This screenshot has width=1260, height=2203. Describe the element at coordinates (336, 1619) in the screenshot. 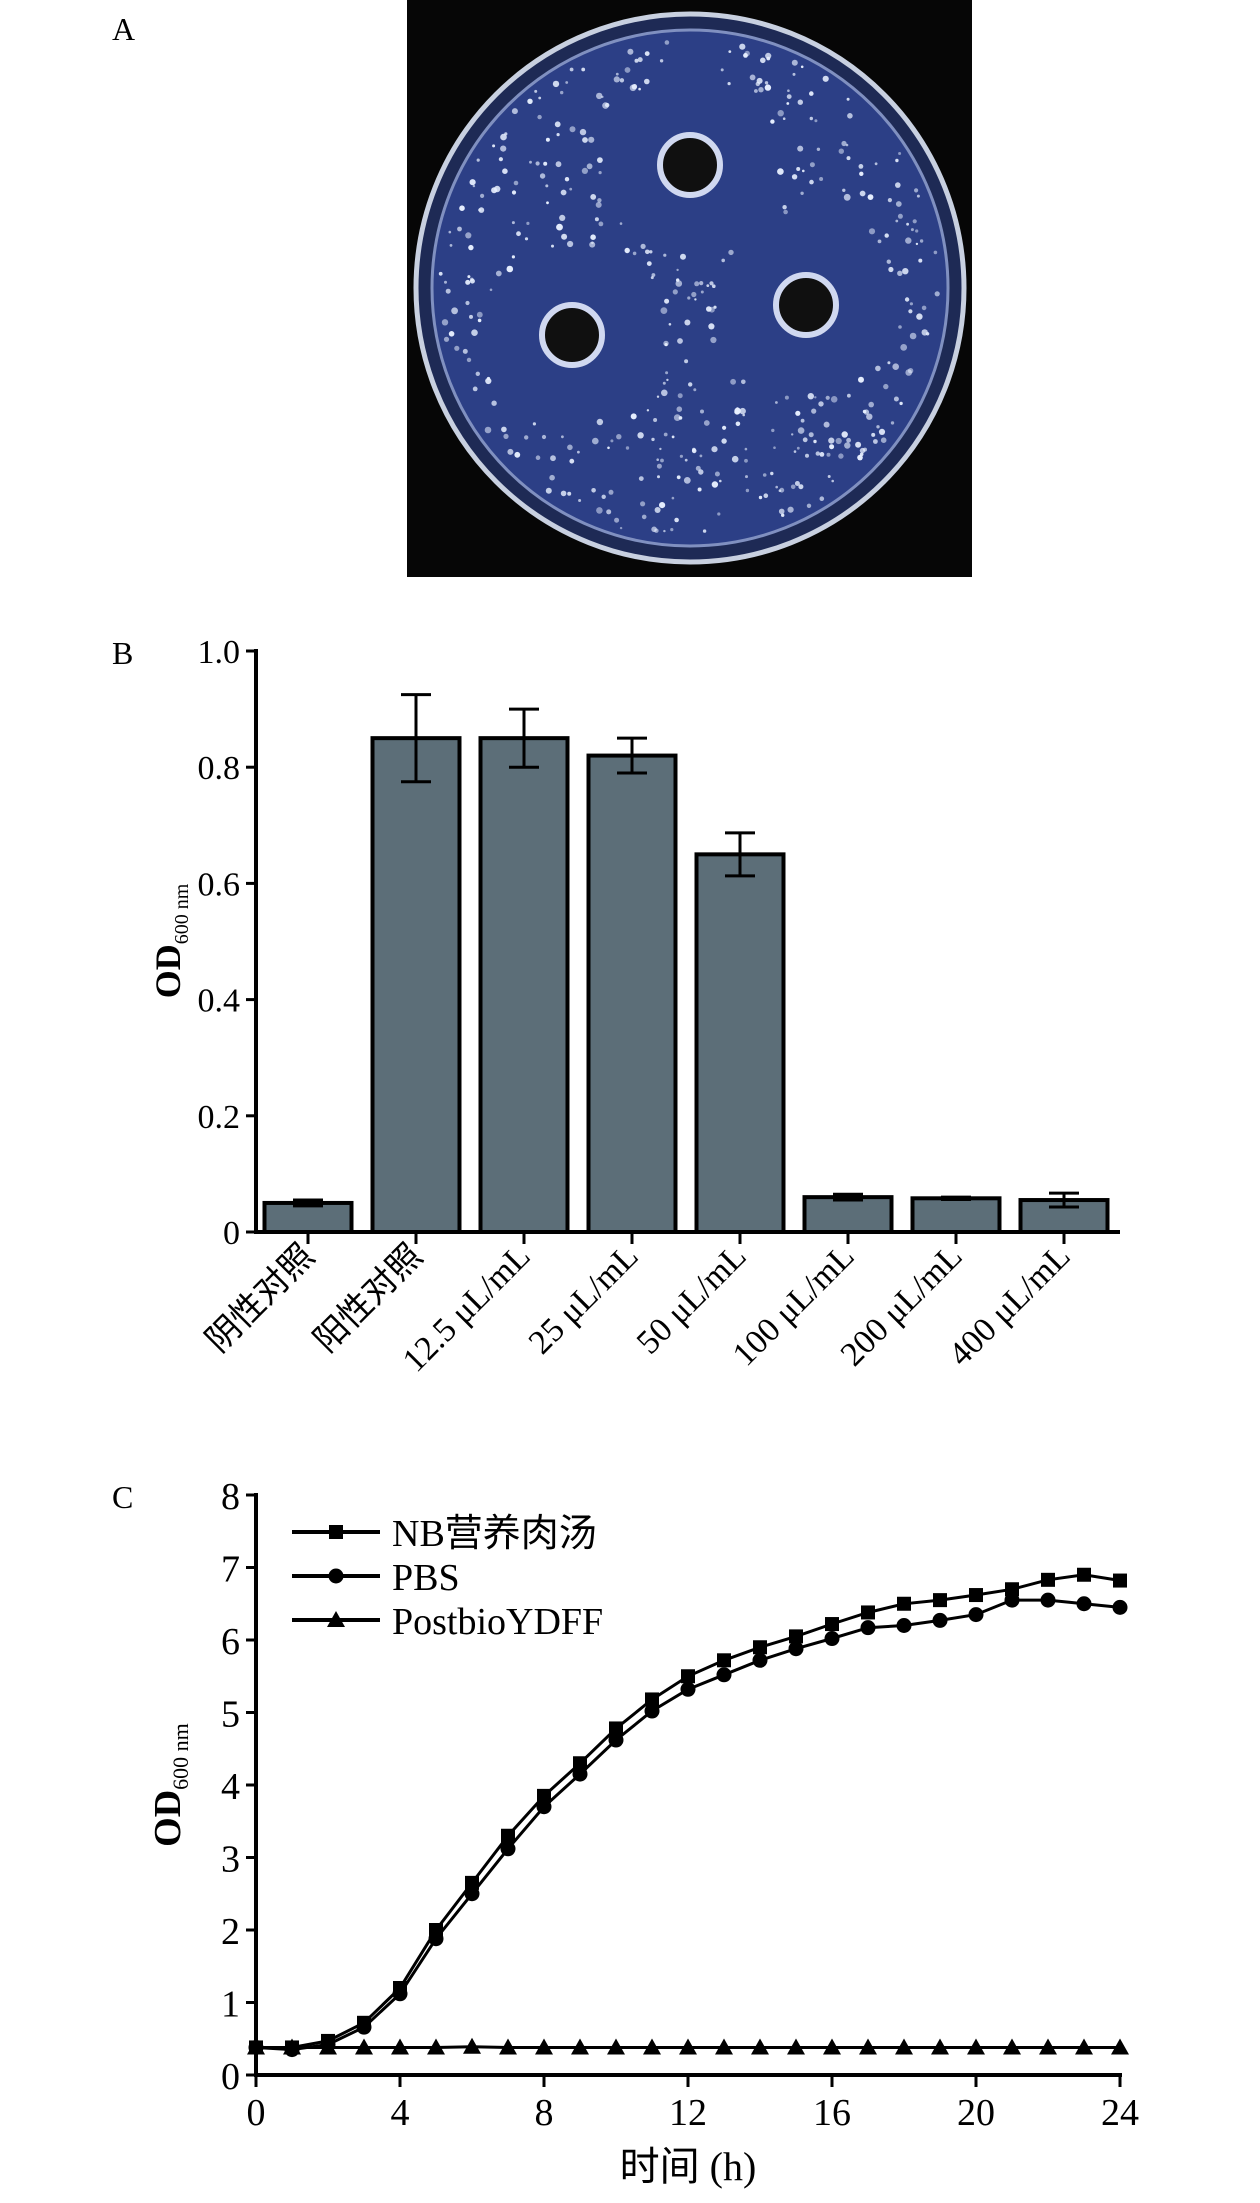

I see `legend-marker-triangle` at that location.